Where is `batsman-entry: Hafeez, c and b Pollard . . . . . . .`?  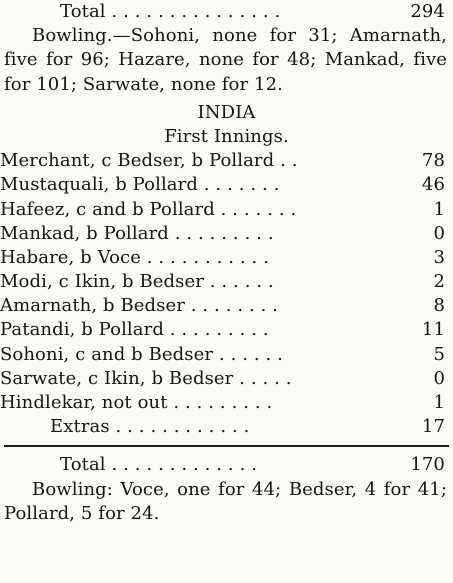 batsman-entry: Hafeez, c and b Pollard . . . . . . . is located at coordinates (148, 209).